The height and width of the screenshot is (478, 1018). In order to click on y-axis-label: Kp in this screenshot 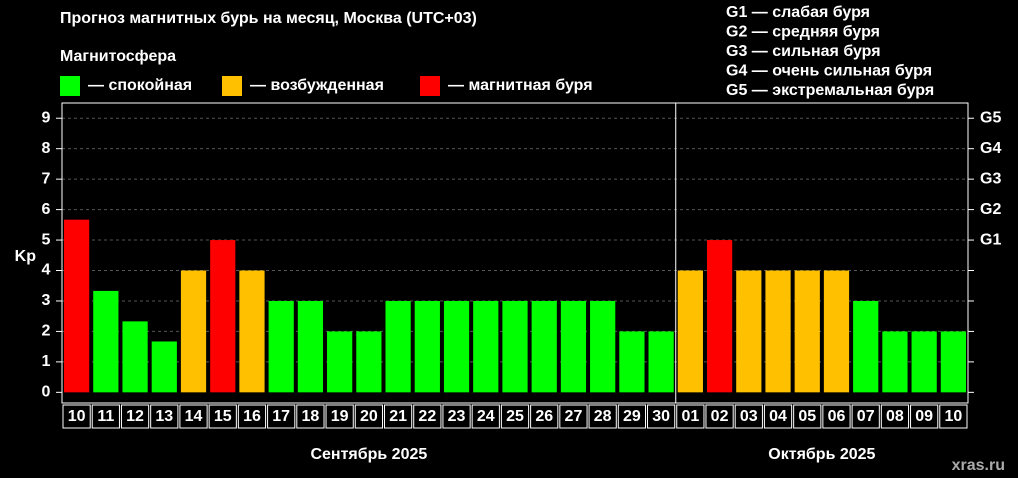, I will do `click(26, 256)`.